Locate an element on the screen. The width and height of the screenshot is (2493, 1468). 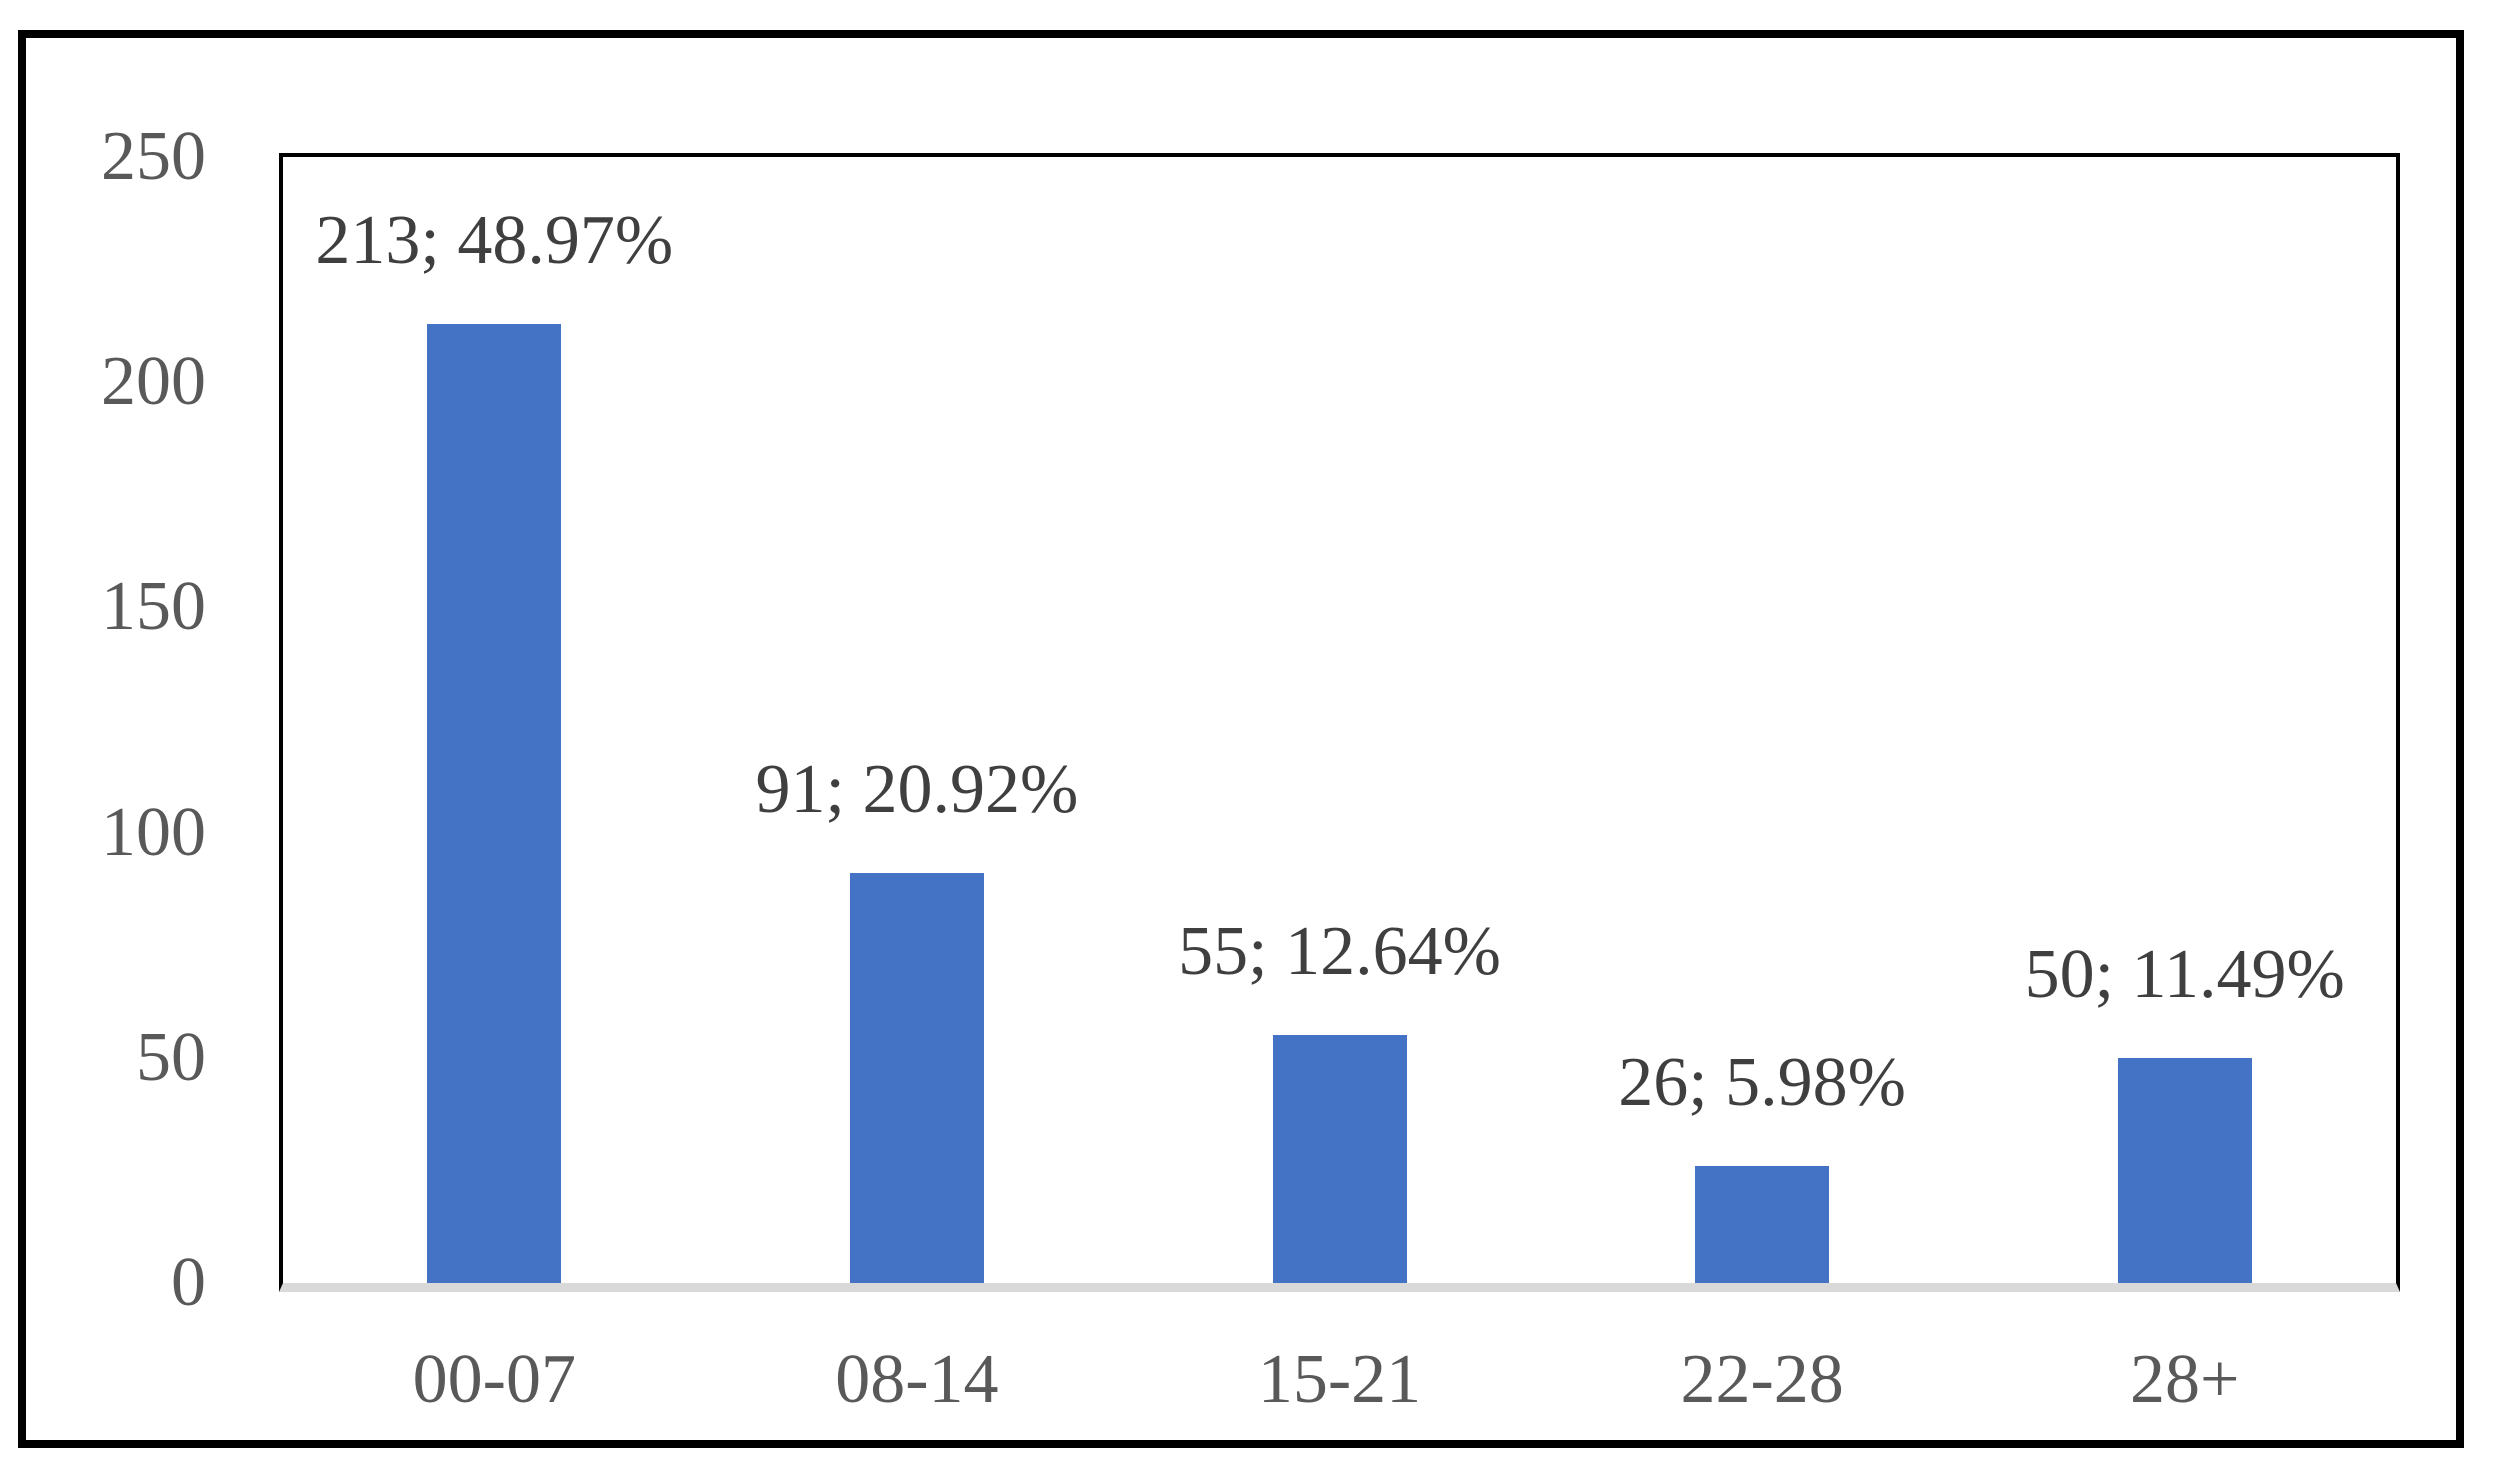
x-axis: 00-07 08-14 15-21 22-28 28+ is located at coordinates (1259, 1393).